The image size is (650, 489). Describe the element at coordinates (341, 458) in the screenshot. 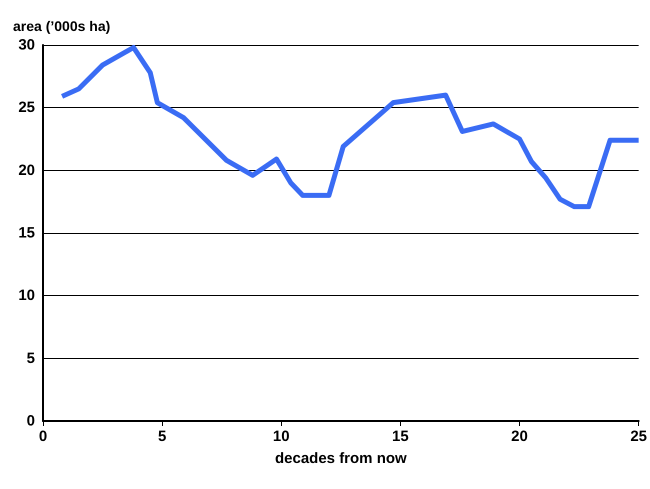

I see `x-axis-title: decades from now` at that location.